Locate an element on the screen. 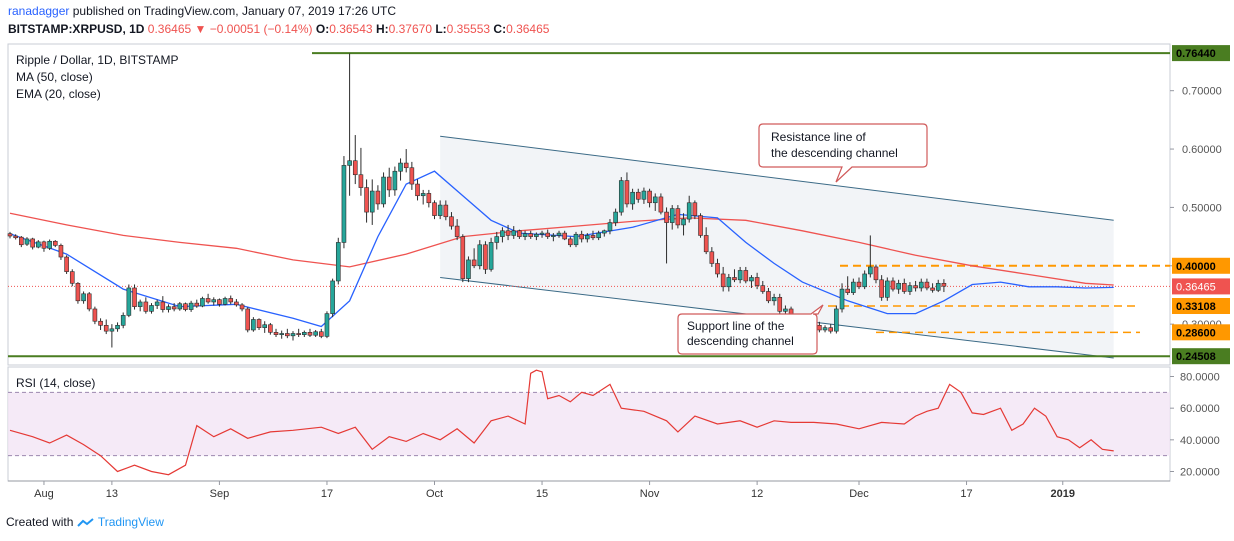 Image resolution: width=1234 pixels, height=541 pixels. time-tick-label: 2019 is located at coordinates (1063, 494).